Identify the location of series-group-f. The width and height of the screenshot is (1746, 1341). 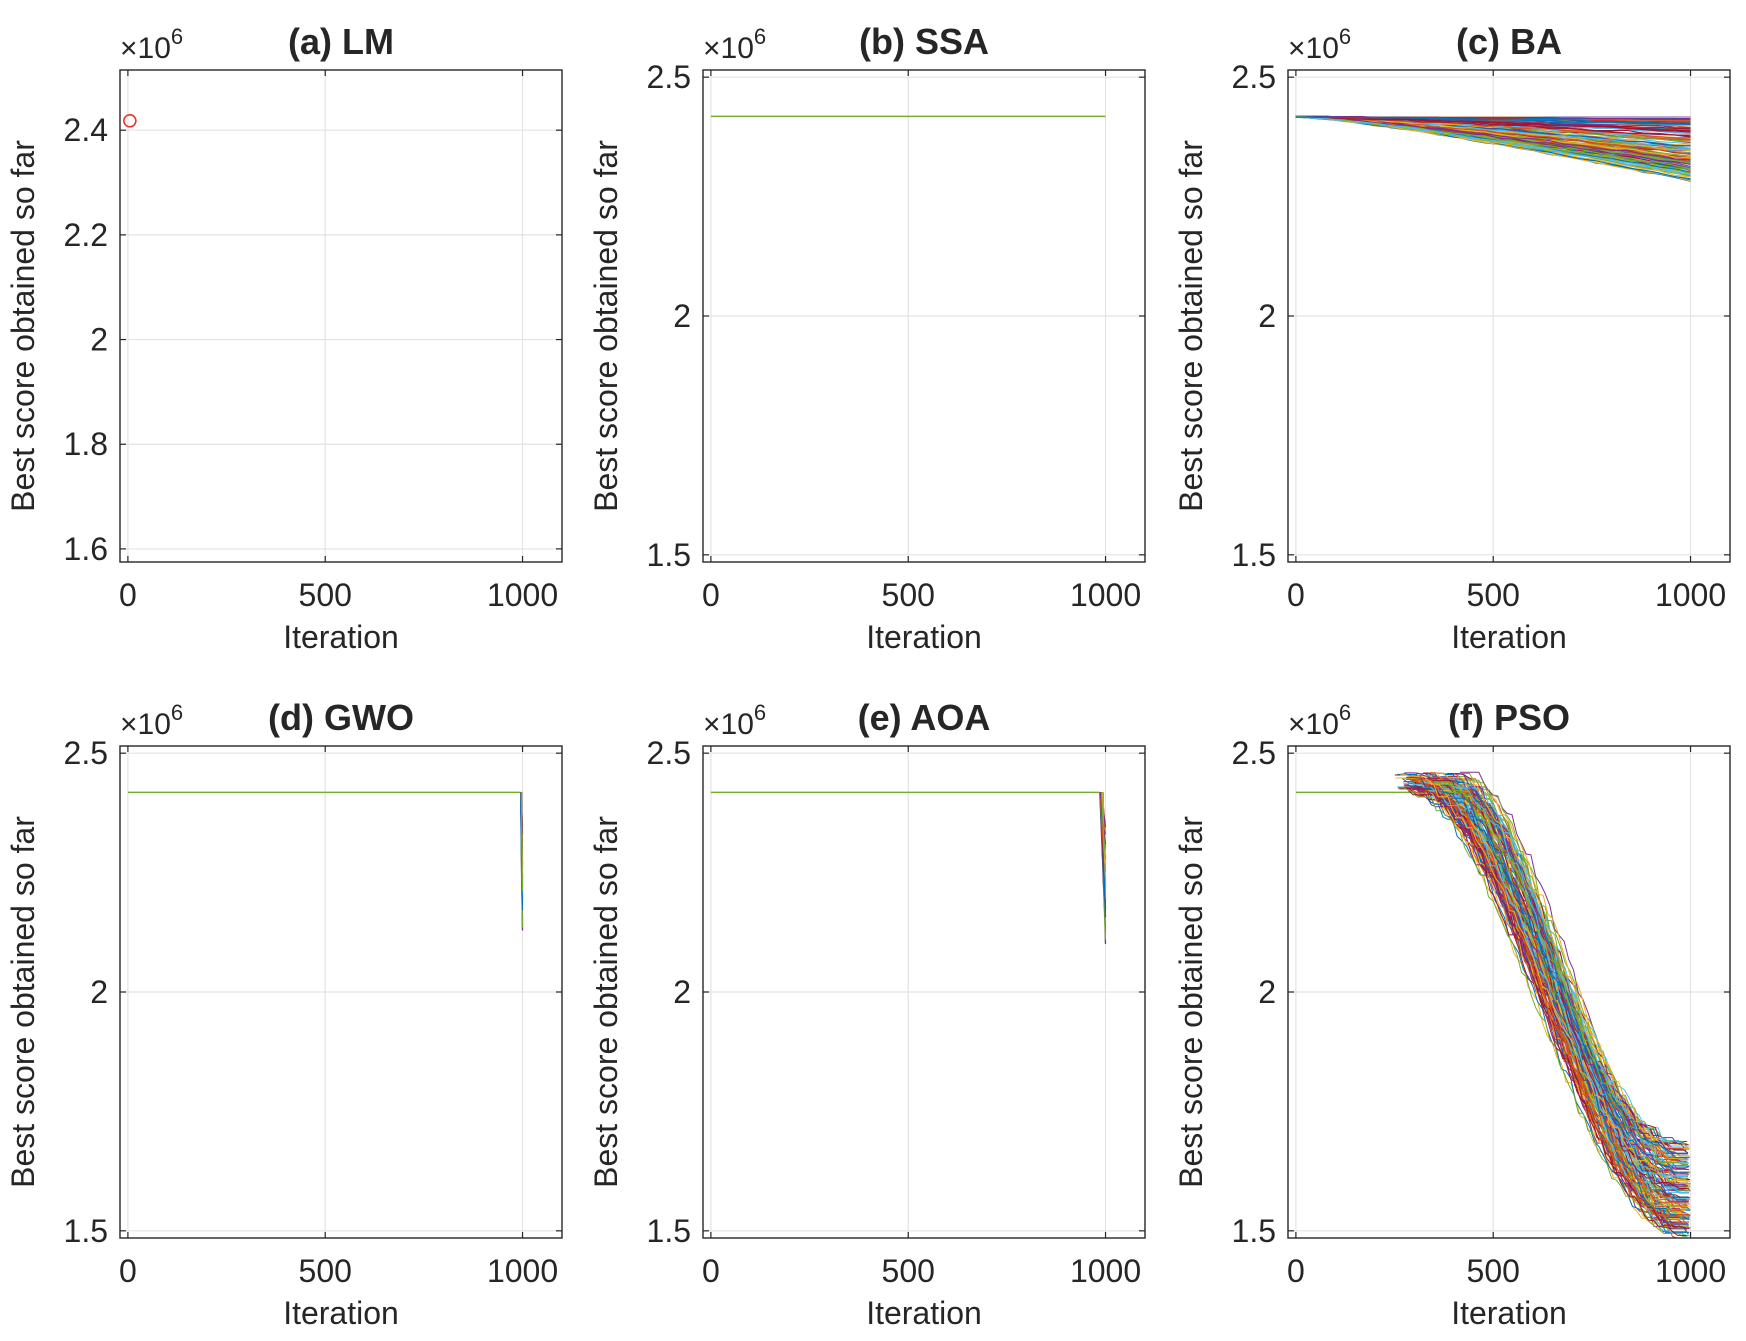
(1493, 1004).